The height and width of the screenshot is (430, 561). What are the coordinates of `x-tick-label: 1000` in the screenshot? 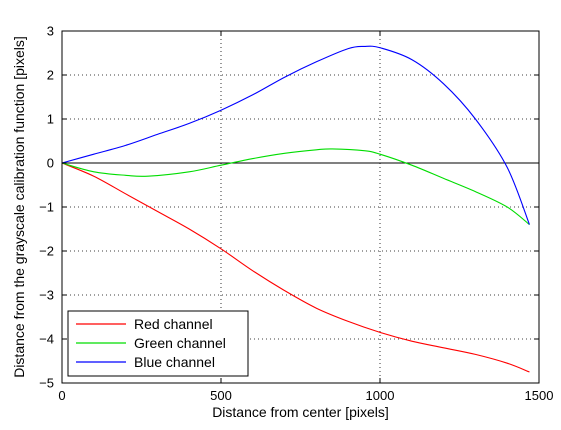 It's located at (380, 395).